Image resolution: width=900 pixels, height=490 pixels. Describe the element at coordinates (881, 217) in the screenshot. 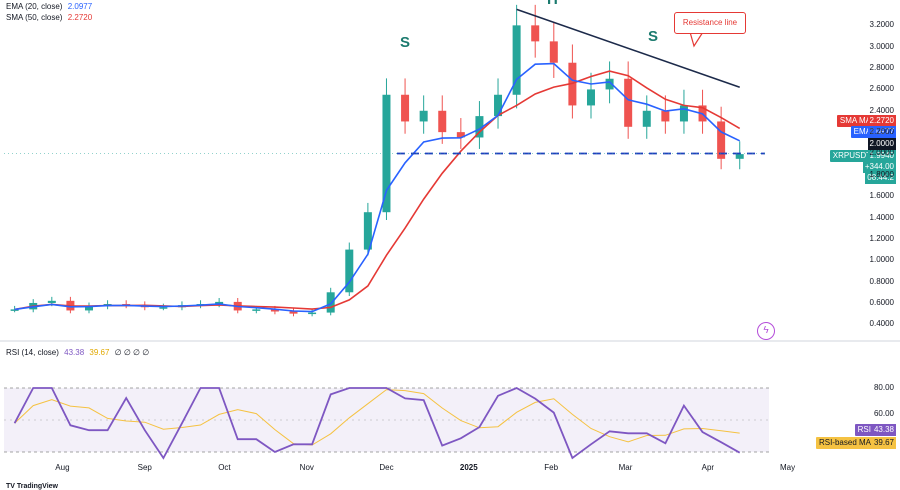

I see `price-tick: 1.4000` at that location.